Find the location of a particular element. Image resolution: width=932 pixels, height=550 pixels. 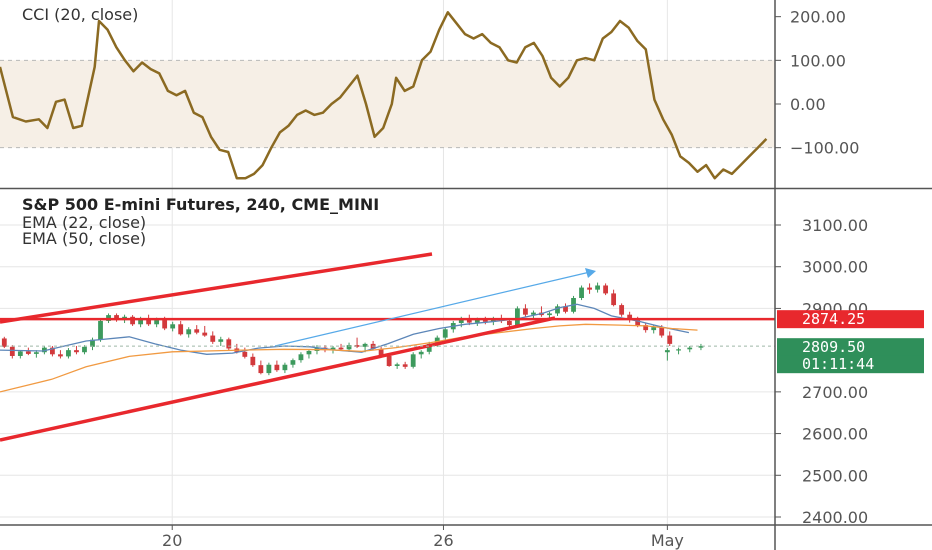

price-tick-label: 2700.00 is located at coordinates (835, 392).